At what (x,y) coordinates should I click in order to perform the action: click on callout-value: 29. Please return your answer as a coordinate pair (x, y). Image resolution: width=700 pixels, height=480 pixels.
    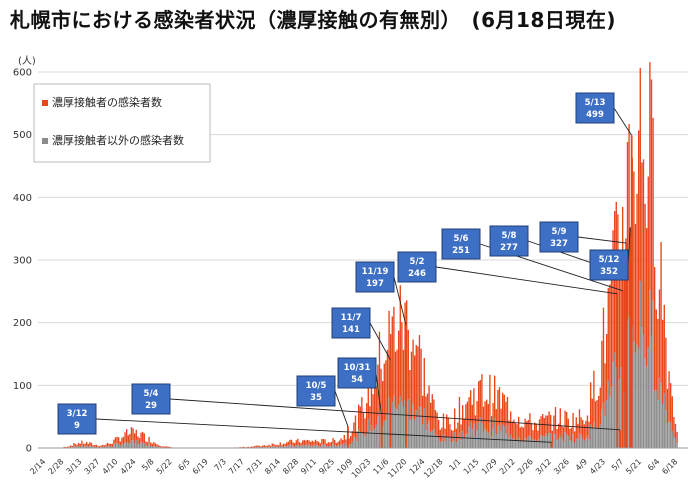
    Looking at the image, I should click on (151, 406).